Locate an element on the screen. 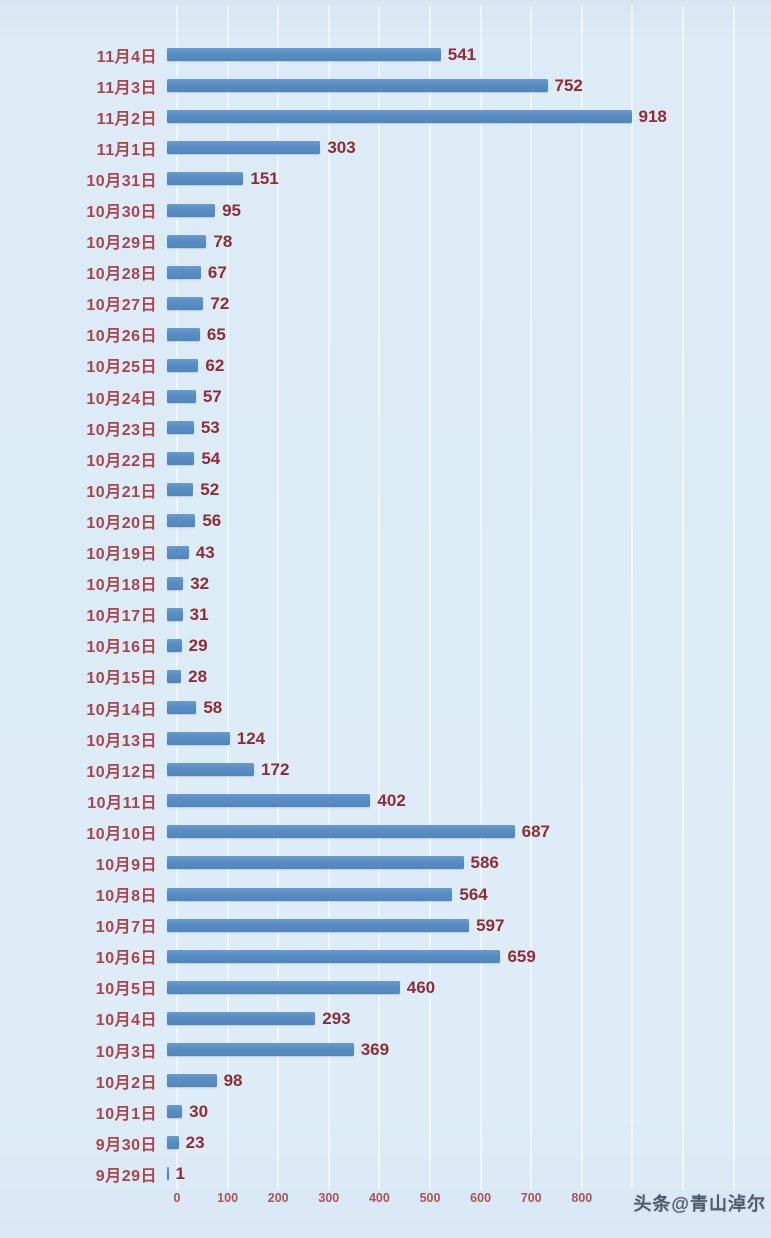 Image resolution: width=771 pixels, height=1238 pixels. value-label: 58 is located at coordinates (213, 708).